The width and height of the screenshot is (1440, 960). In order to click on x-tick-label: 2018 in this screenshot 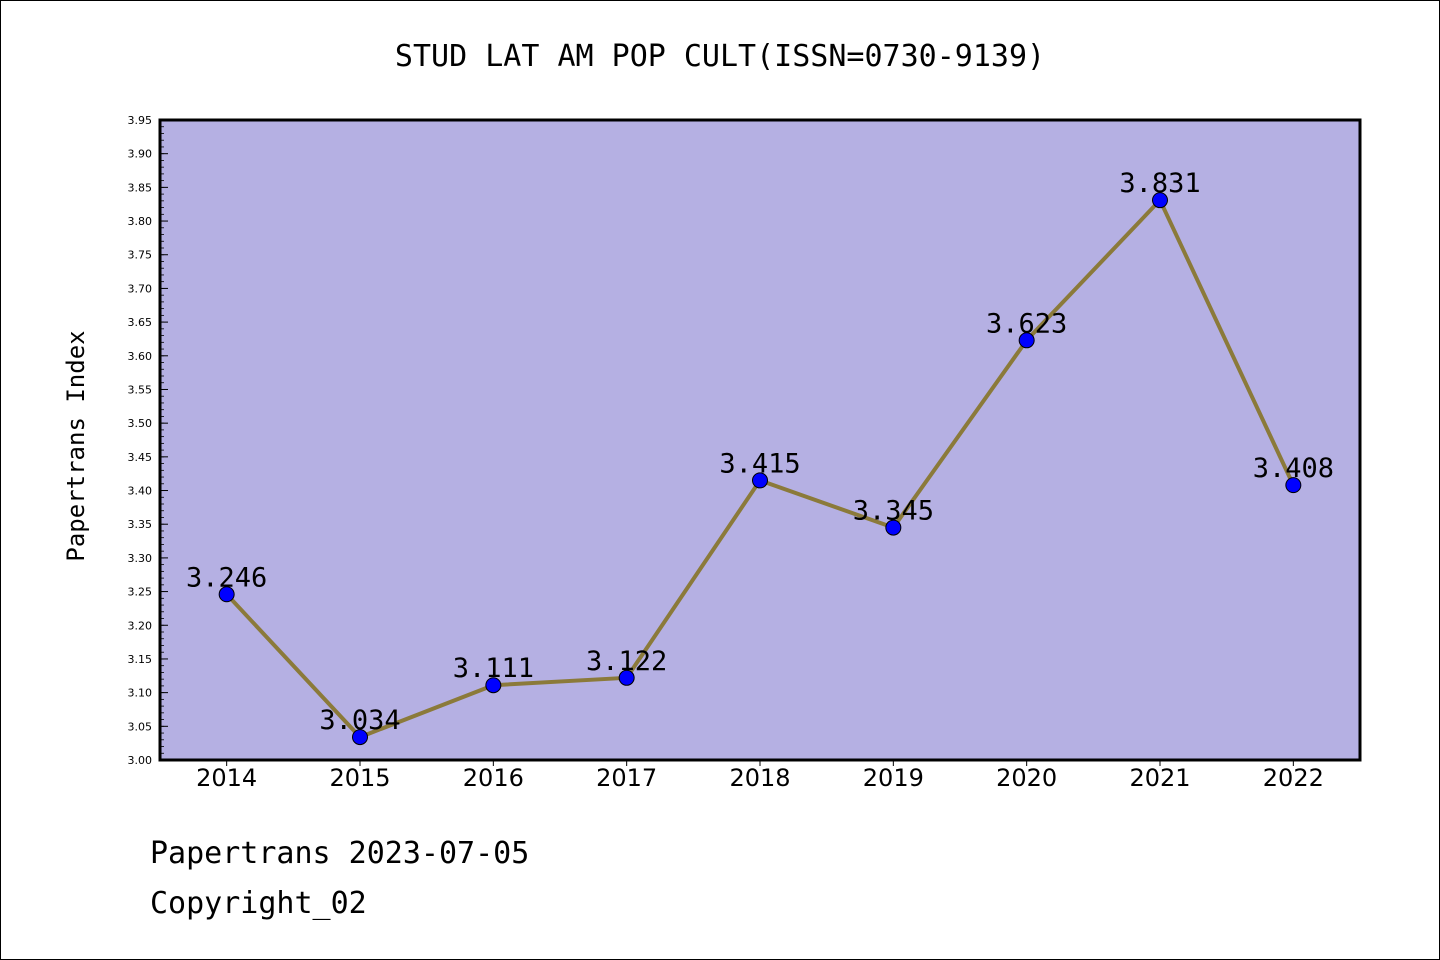, I will do `click(759, 778)`.